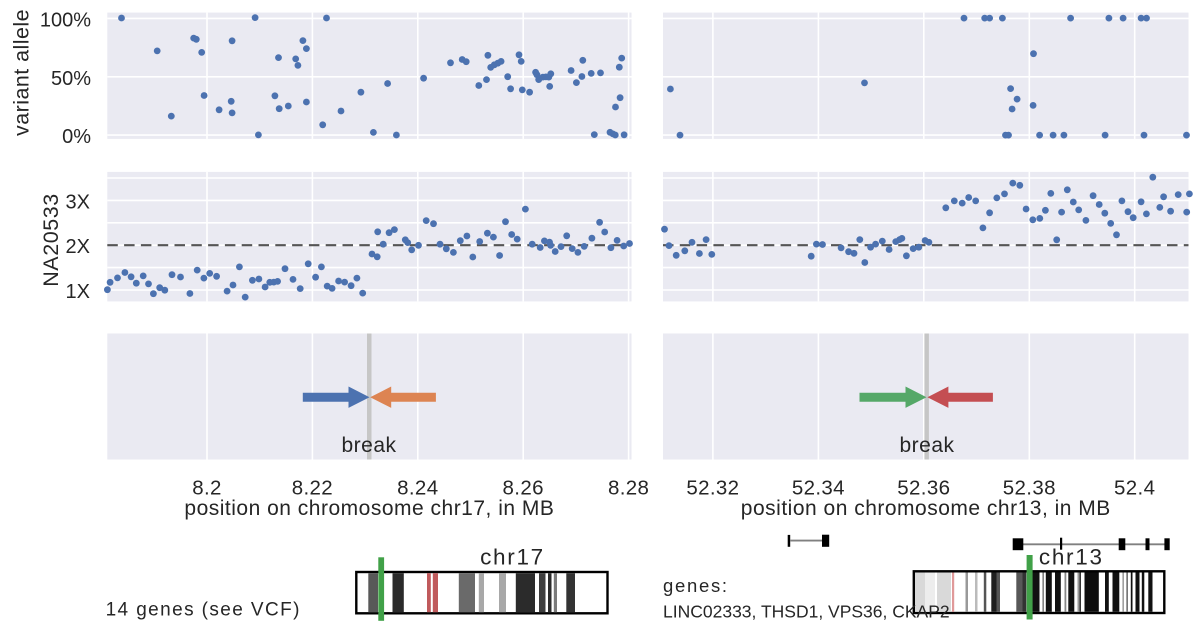 This screenshot has width=1200, height=634. Describe the element at coordinates (628, 487) in the screenshot. I see `svg-text: 8.28` at that location.